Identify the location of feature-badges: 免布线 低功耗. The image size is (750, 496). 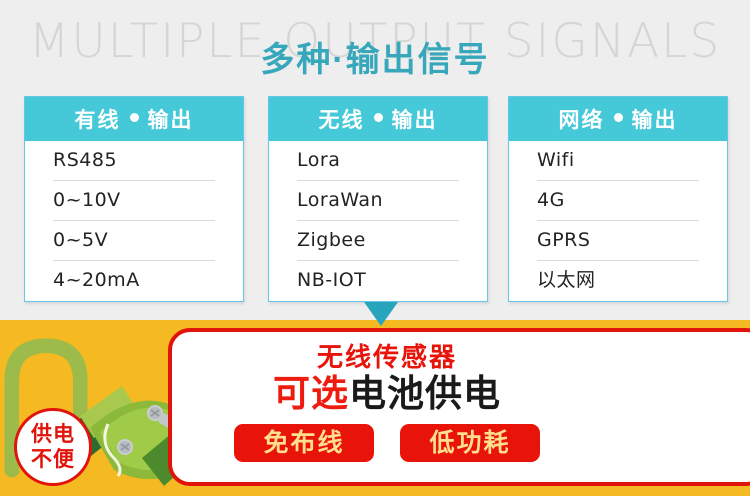
(387, 443).